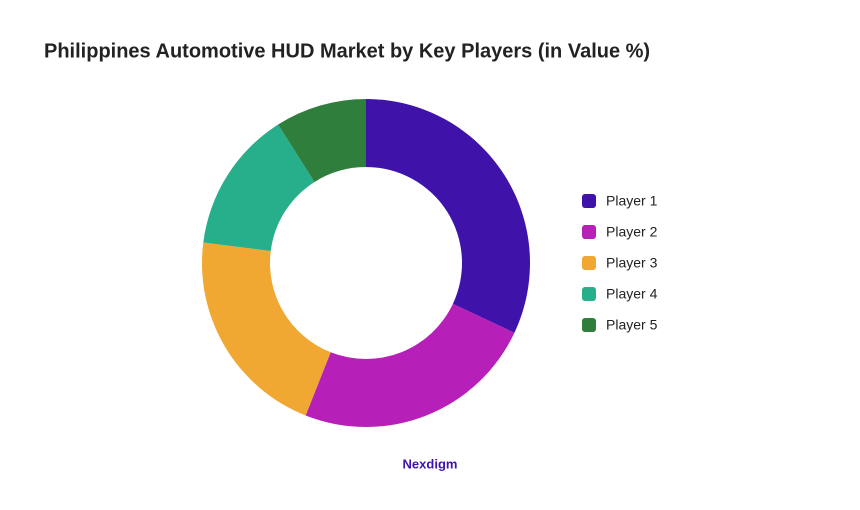  What do you see at coordinates (632, 294) in the screenshot?
I see `legend-label: Player 4` at bounding box center [632, 294].